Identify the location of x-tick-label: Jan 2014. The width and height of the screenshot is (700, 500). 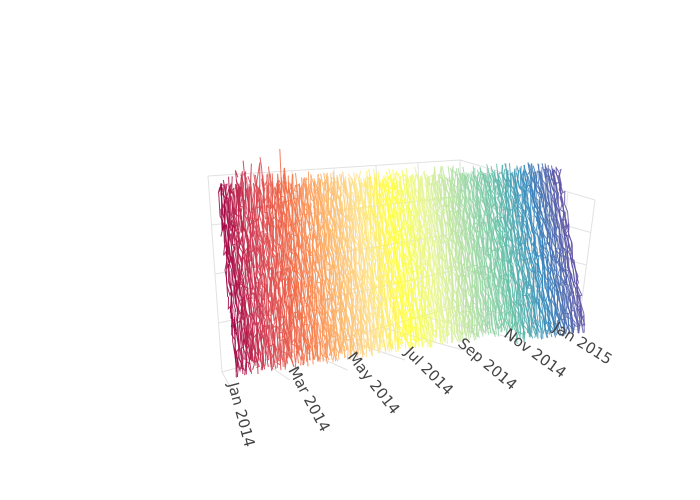
(241, 413).